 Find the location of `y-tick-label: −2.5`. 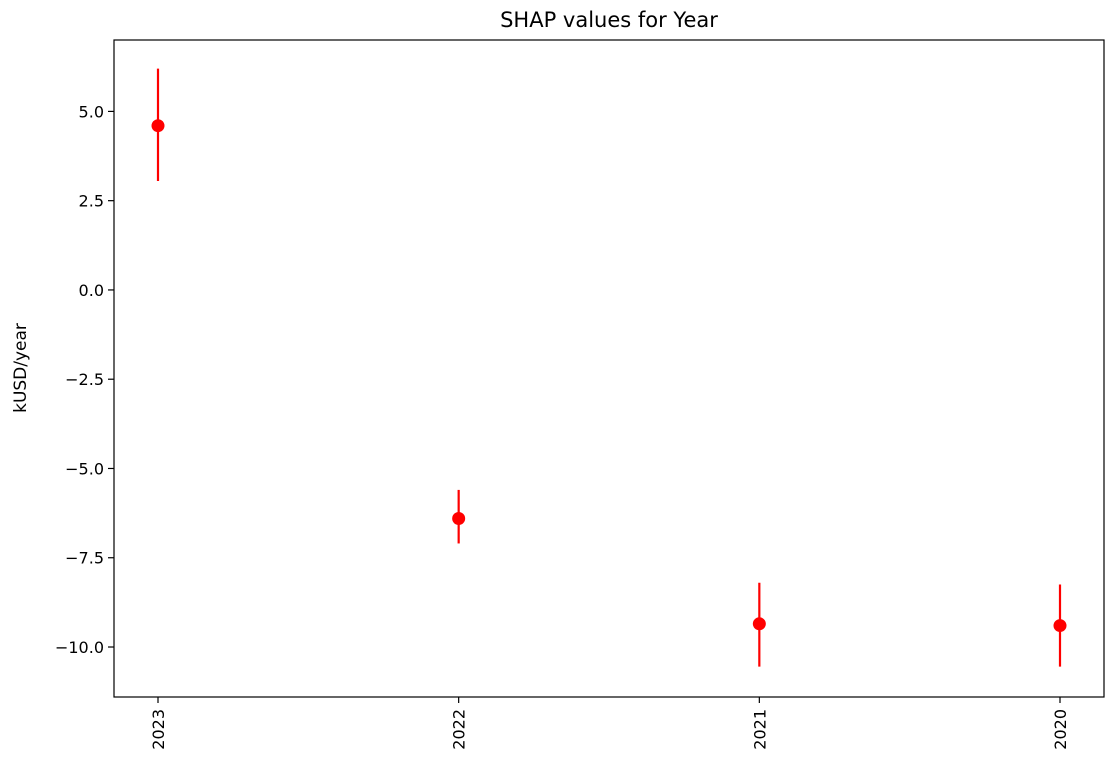

y-tick-label: −2.5 is located at coordinates (84, 379).